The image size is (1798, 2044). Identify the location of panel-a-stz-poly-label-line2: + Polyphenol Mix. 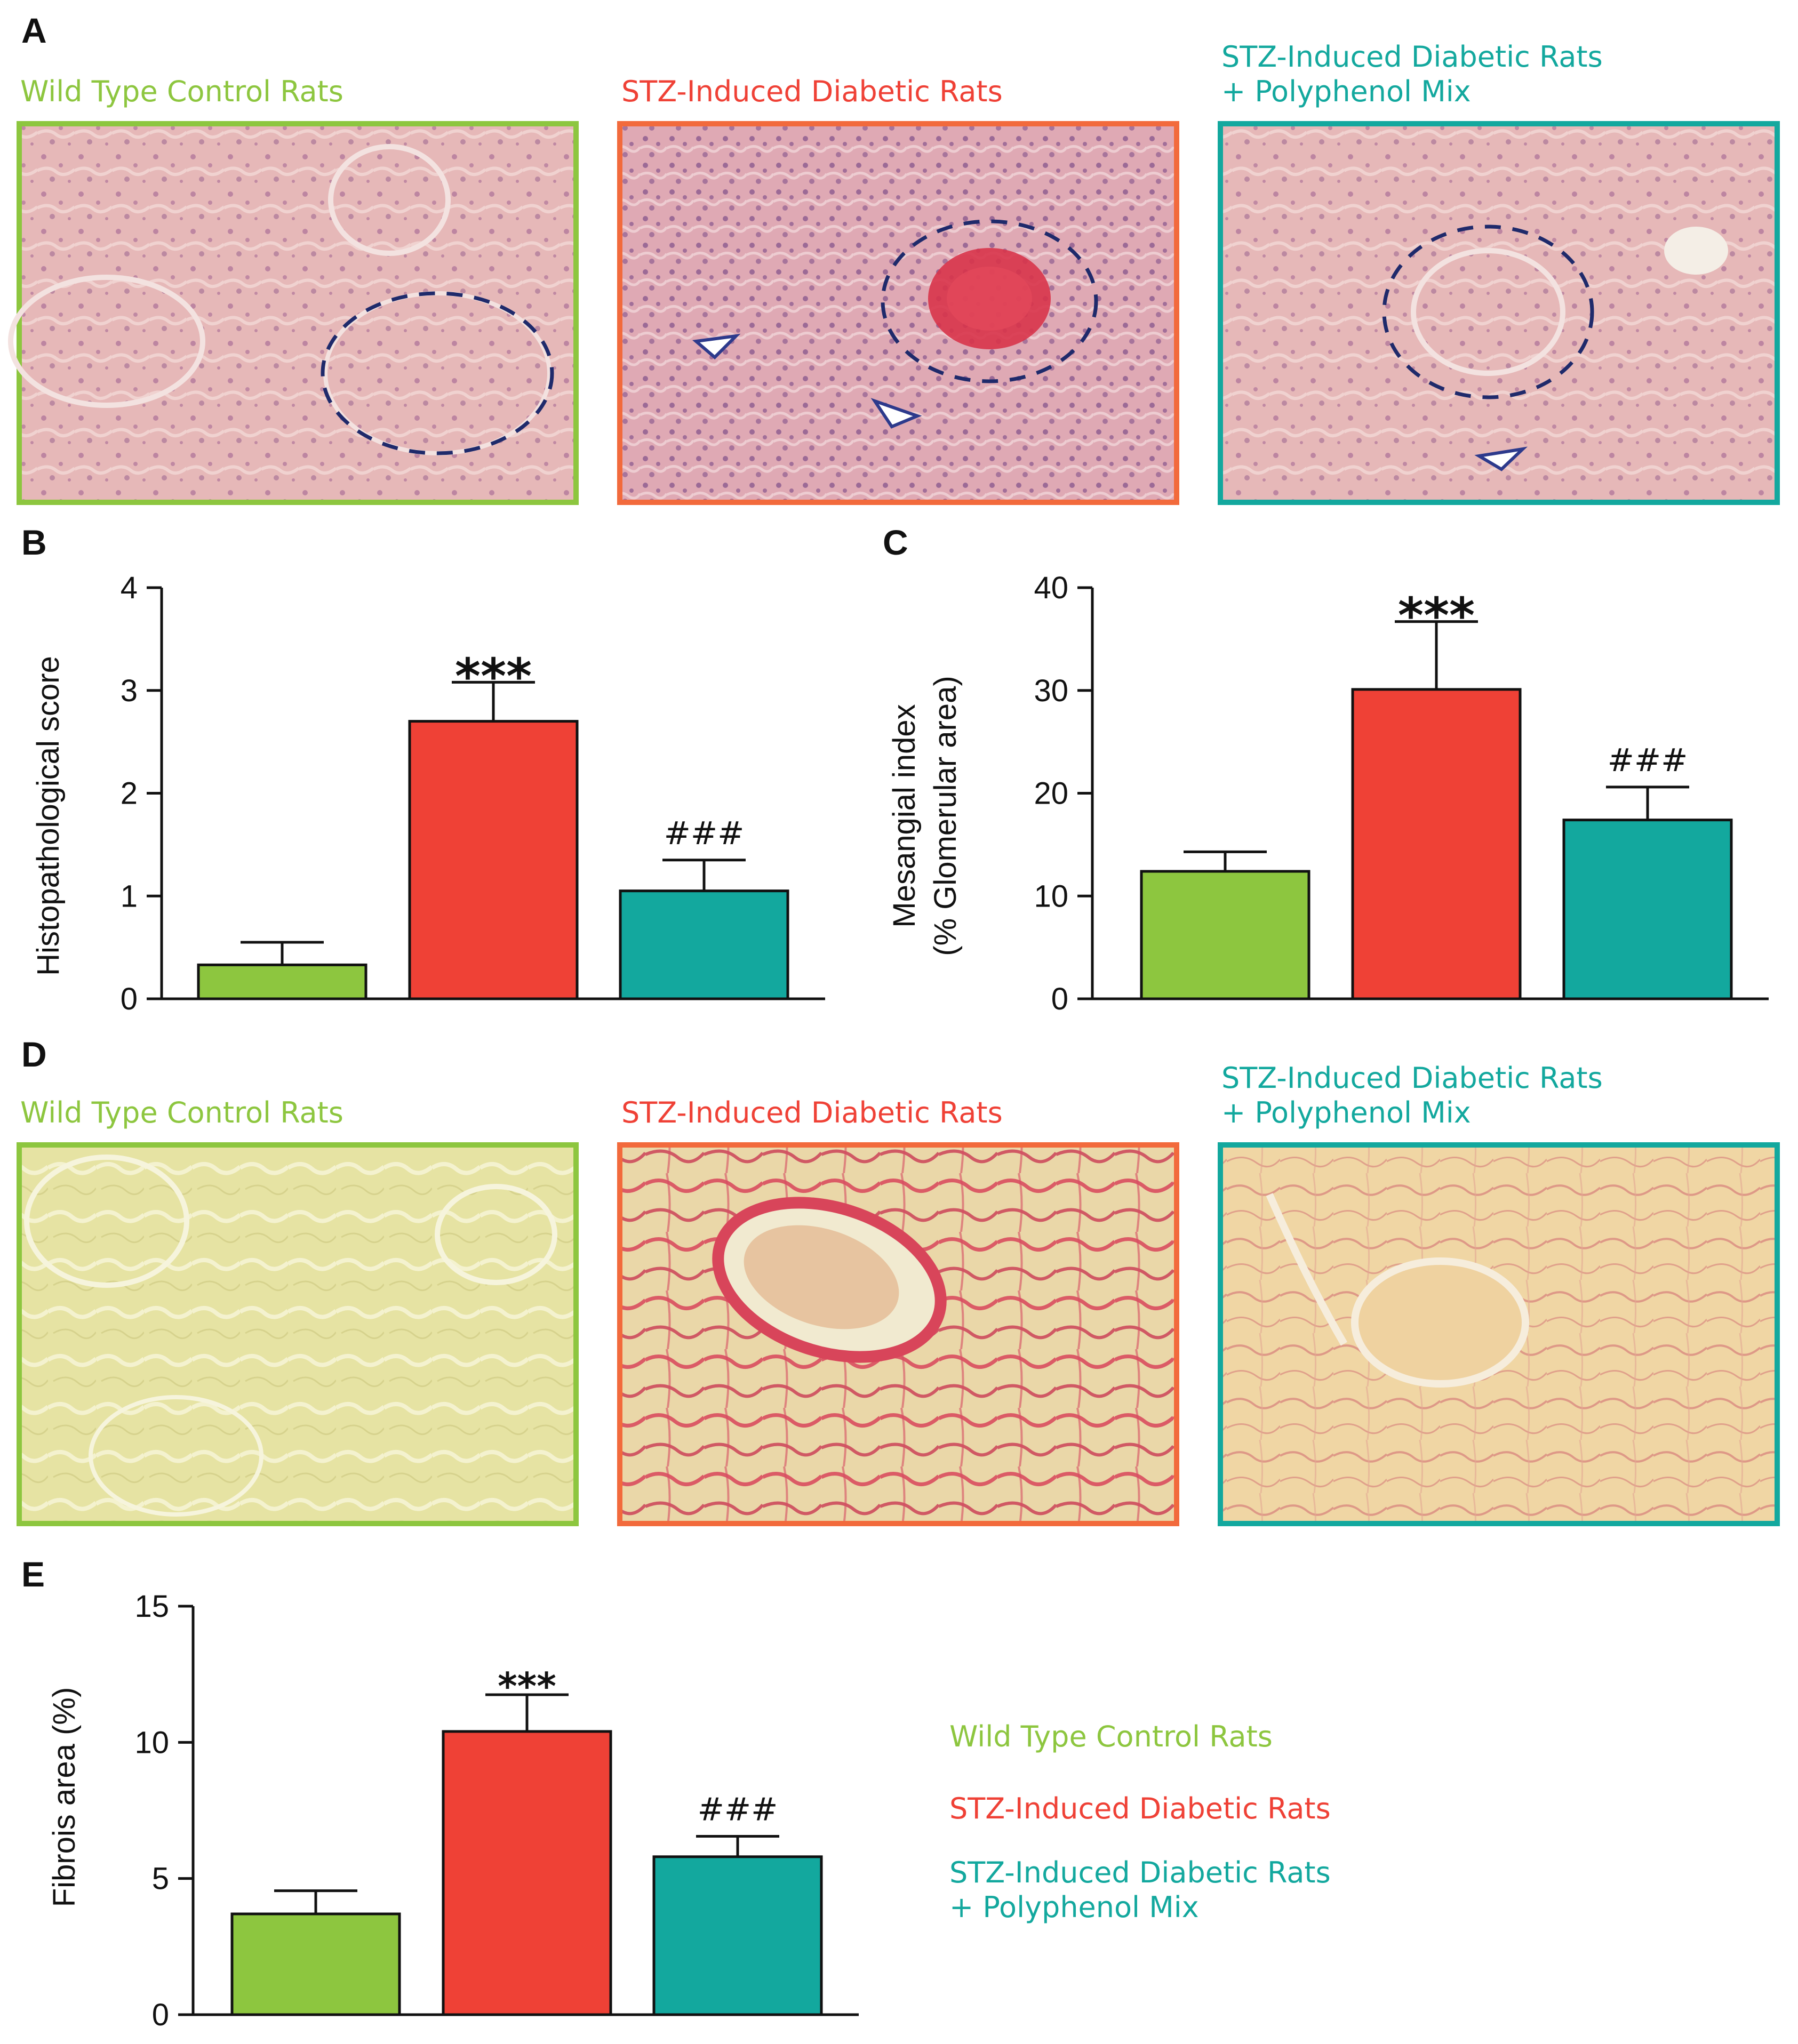
(1346, 91).